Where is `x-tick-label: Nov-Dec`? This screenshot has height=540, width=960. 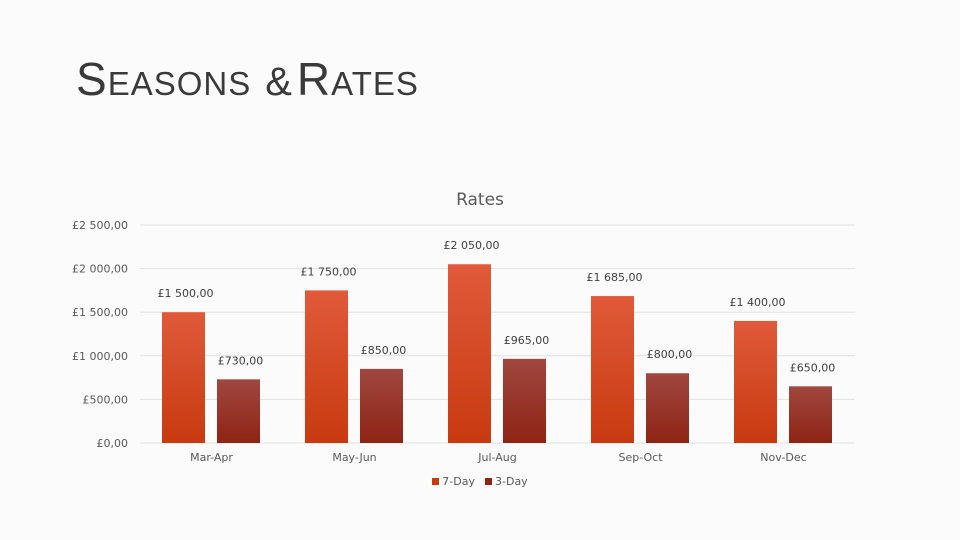
x-tick-label: Nov-Dec is located at coordinates (783, 457).